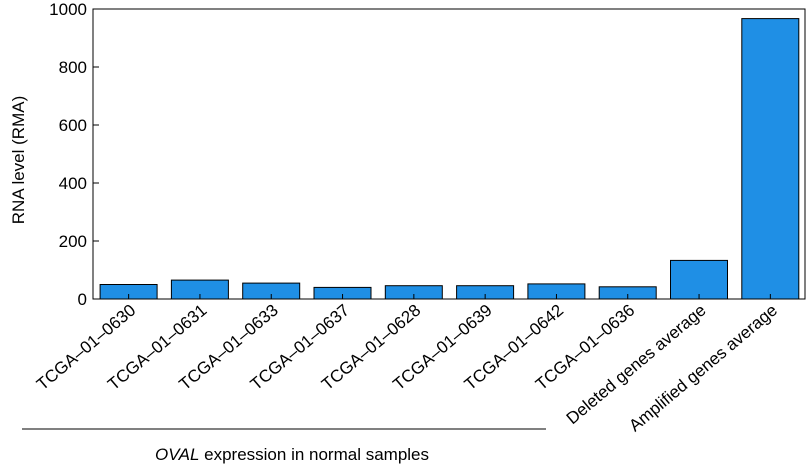 This screenshot has width=806, height=476. I want to click on y-tick-label: 800, so click(73, 67).